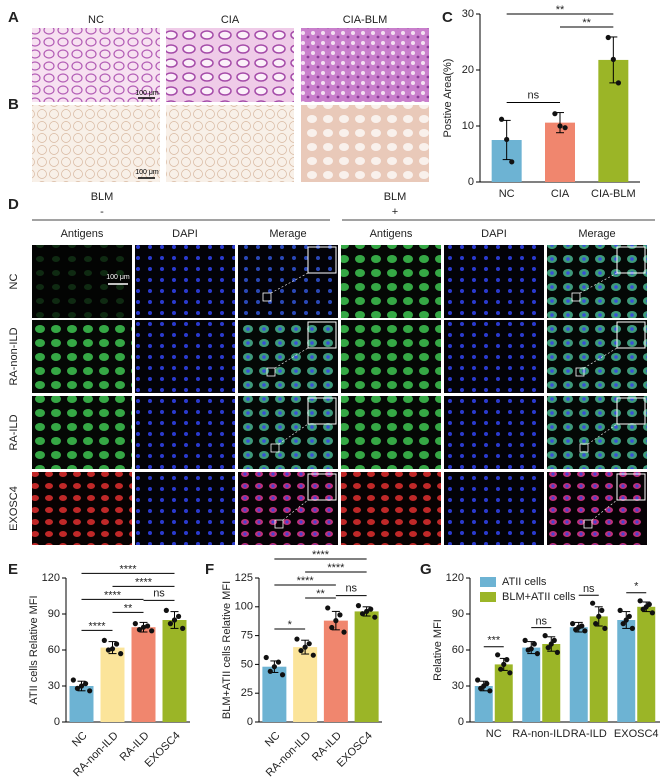 This screenshot has width=669, height=781. Describe the element at coordinates (322, 411) in the screenshot. I see `inset` at that location.